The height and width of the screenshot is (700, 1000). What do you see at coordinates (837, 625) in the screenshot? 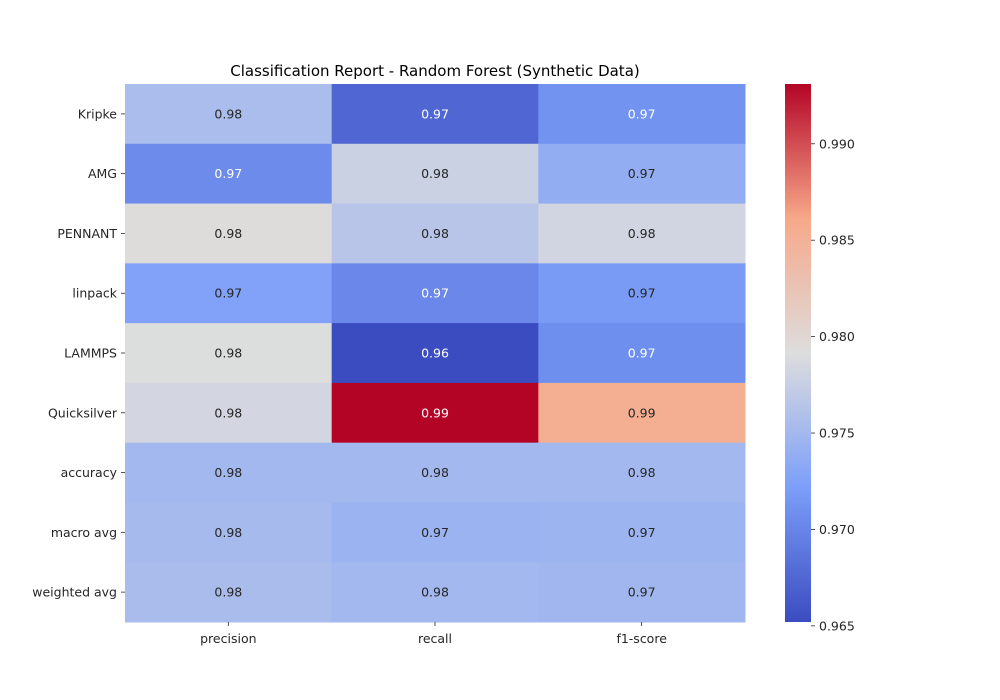
I see `colorbar-tick-label: 0.965` at bounding box center [837, 625].